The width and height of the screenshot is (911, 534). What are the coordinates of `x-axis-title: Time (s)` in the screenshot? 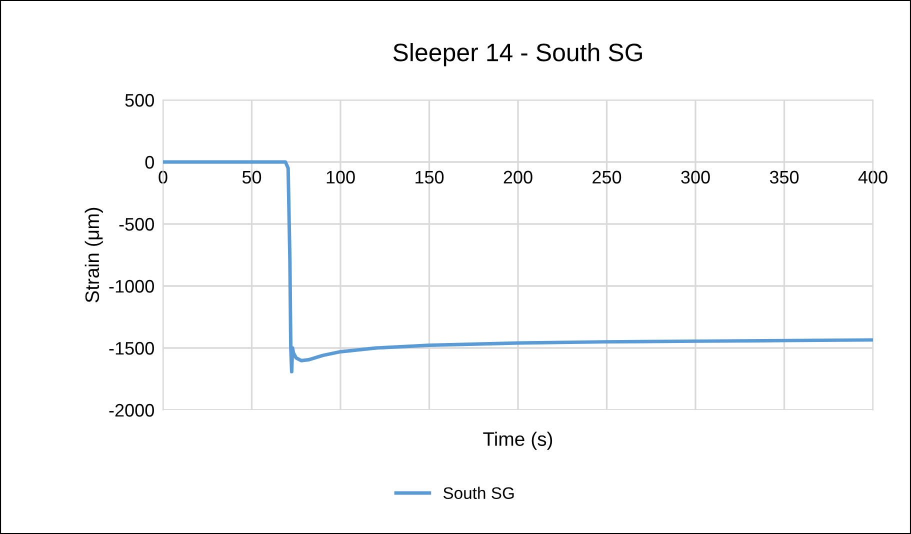 It's located at (517, 441).